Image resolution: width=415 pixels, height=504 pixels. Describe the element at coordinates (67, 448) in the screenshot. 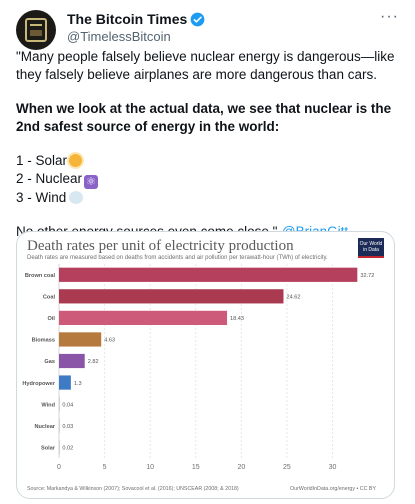

I see `value-label: 0.02` at that location.